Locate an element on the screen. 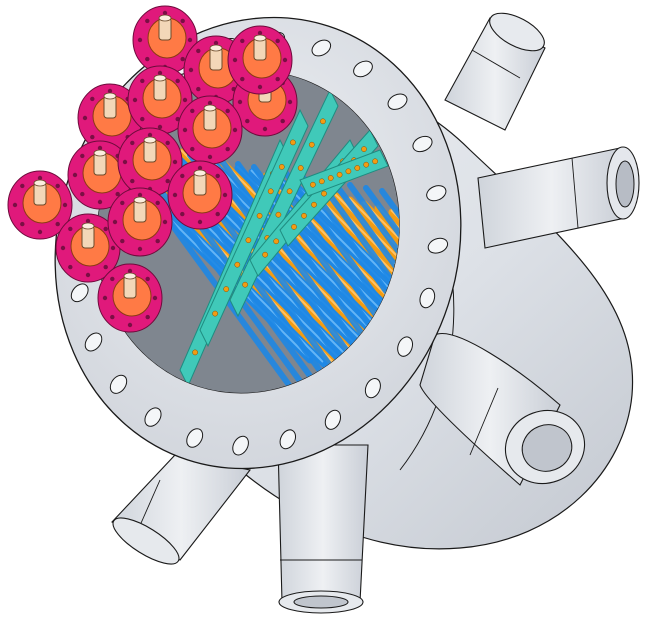  tube-highlight is located at coordinates (380, 310).